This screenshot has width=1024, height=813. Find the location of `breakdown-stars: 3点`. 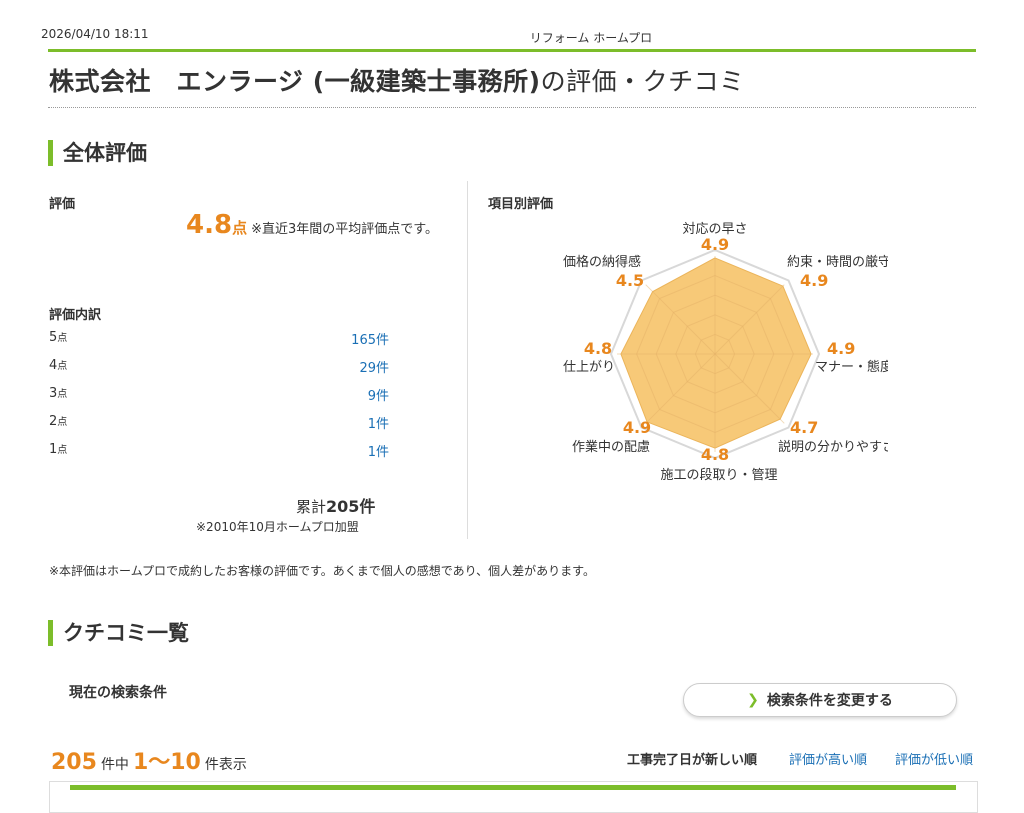

breakdown-stars: 3点 is located at coordinates (58, 393).